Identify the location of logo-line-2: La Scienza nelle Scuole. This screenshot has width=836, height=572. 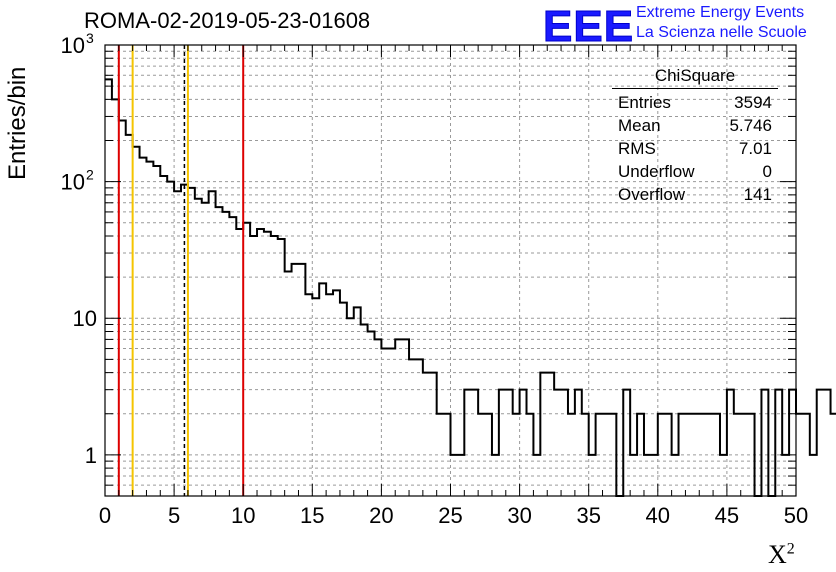
(721, 32).